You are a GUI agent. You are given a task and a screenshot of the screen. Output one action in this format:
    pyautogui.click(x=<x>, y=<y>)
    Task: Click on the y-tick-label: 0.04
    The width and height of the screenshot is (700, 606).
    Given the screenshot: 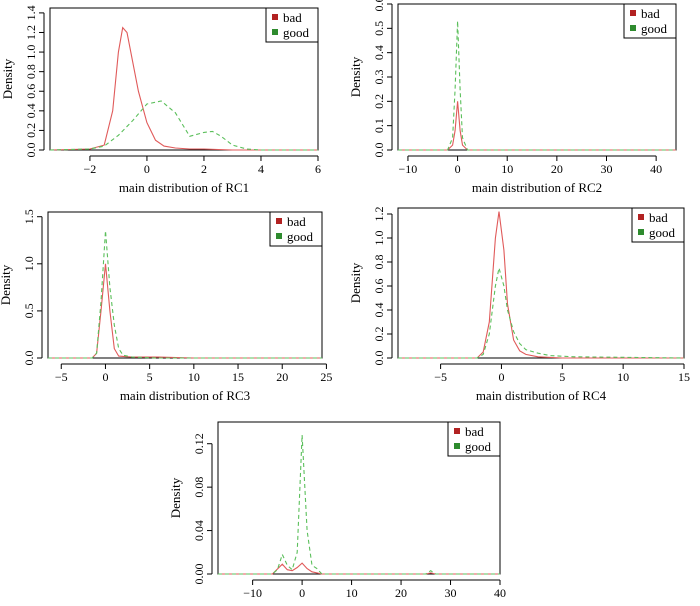 What is the action you would take?
    pyautogui.click(x=199, y=530)
    